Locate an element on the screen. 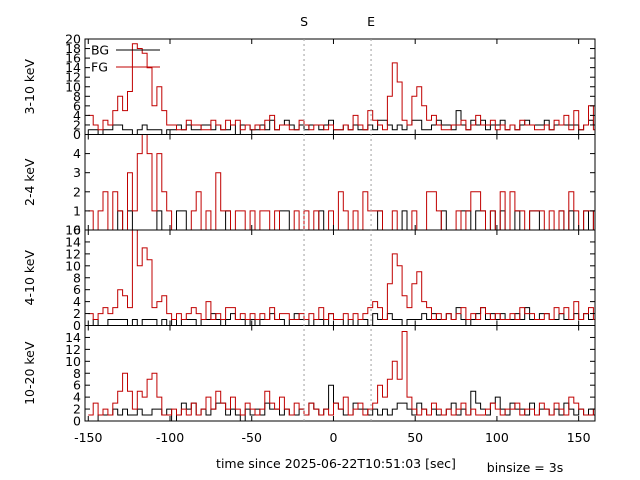  x-tick-label: 150 is located at coordinates (579, 437).